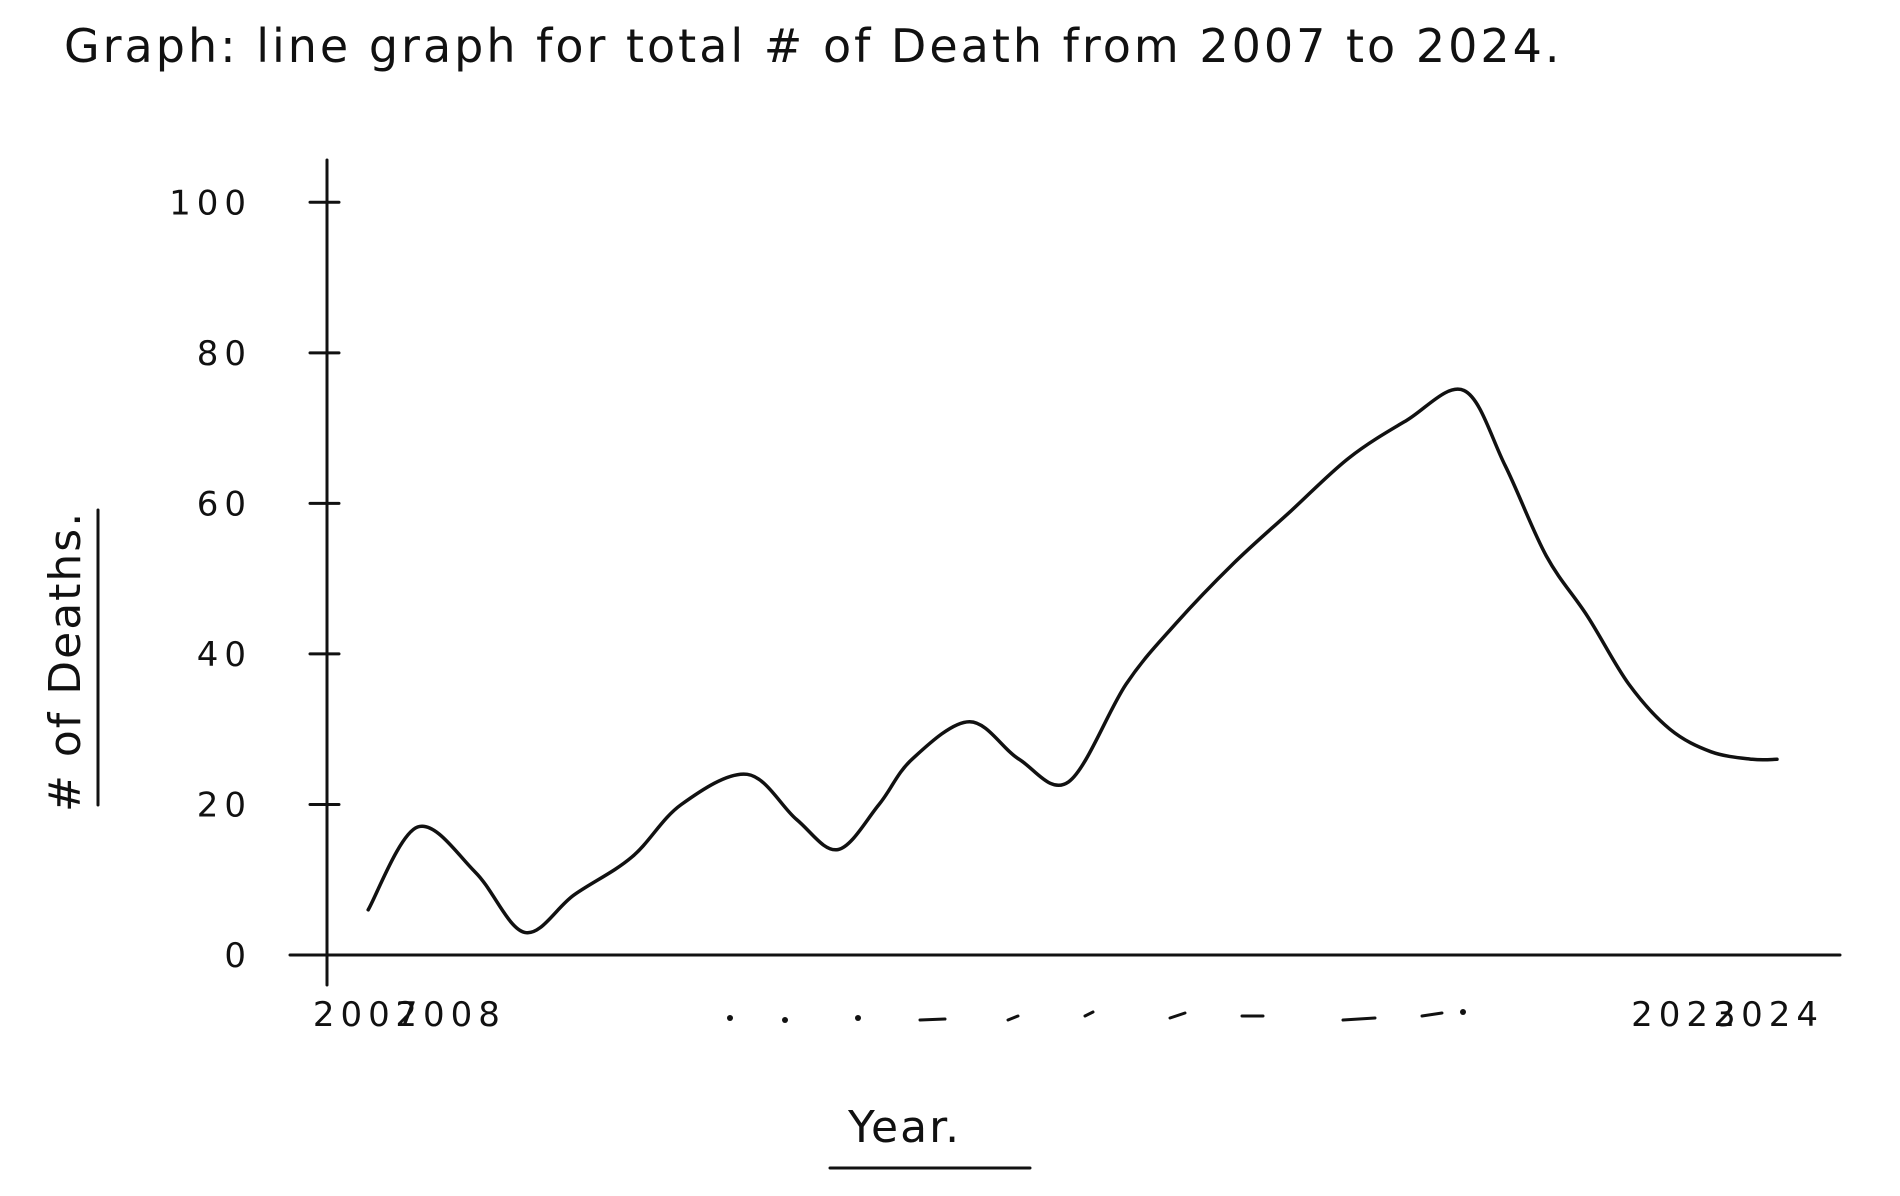  Describe the element at coordinates (450, 1015) in the screenshot. I see `x-tick-label: 2008` at that location.